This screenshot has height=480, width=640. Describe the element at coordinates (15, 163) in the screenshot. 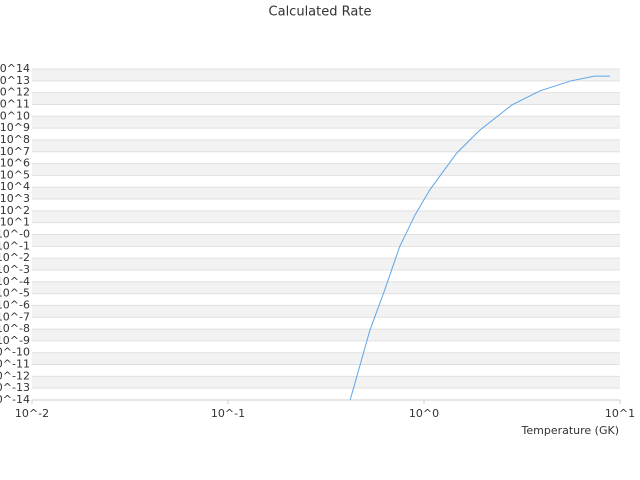

I see `y-tick-label: 10^6` at that location.